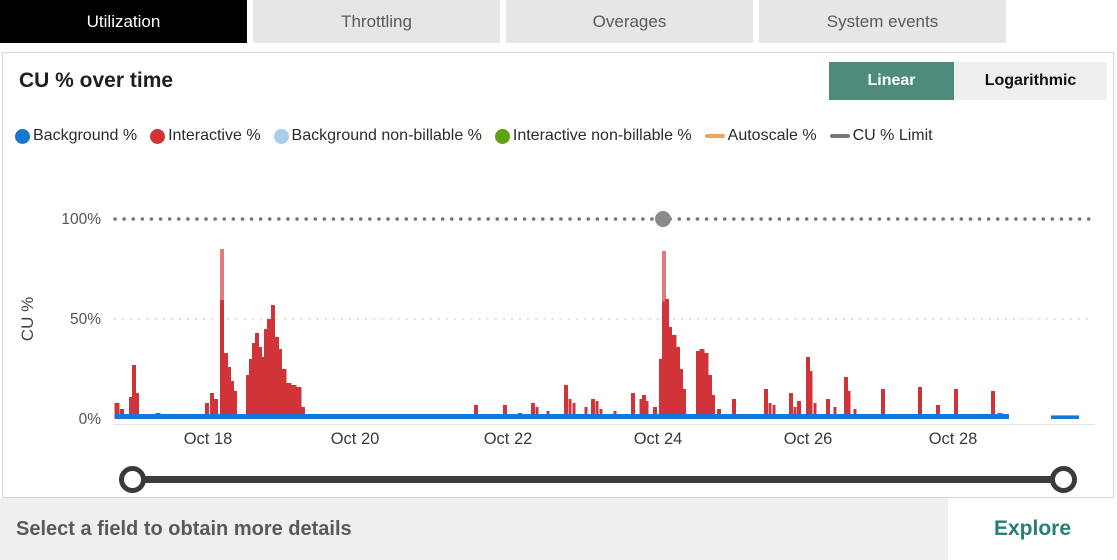 This screenshot has width=1117, height=560. Describe the element at coordinates (208, 439) in the screenshot. I see `x-tick-label: Oct 18` at that location.